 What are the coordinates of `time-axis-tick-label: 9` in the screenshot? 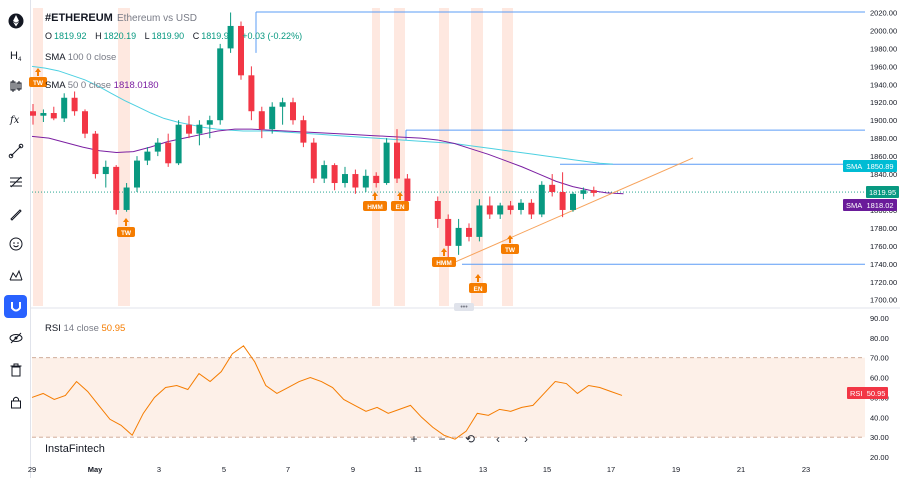 It's located at (353, 469).